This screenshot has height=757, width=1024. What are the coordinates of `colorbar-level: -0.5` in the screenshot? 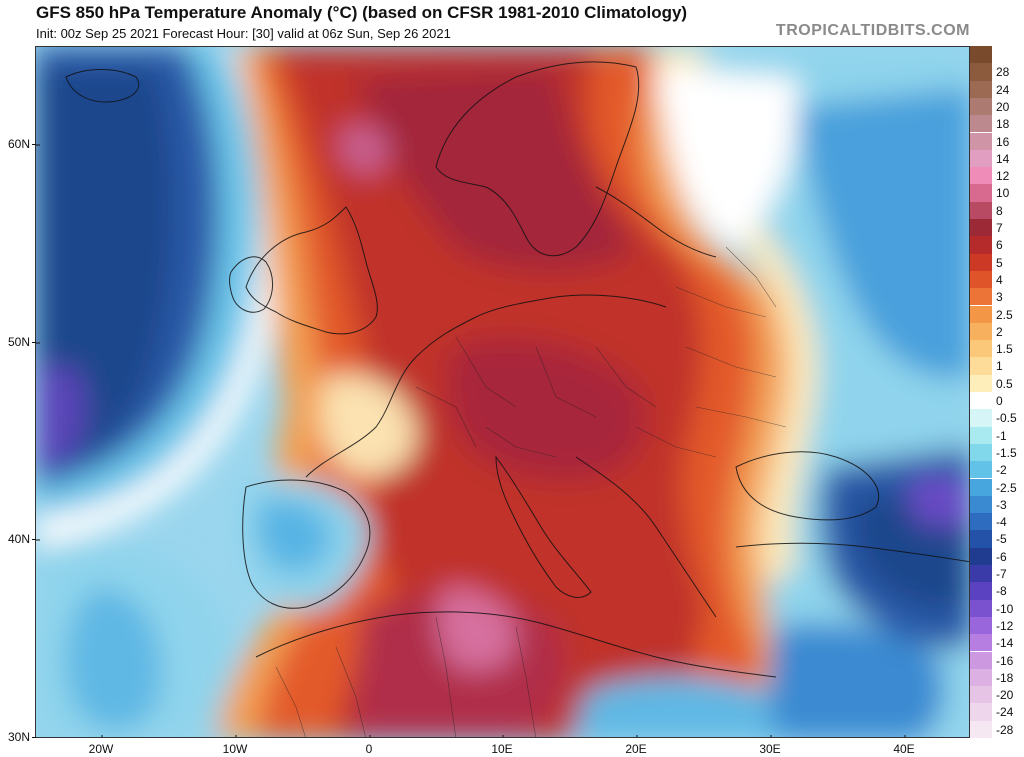 It's located at (997, 418).